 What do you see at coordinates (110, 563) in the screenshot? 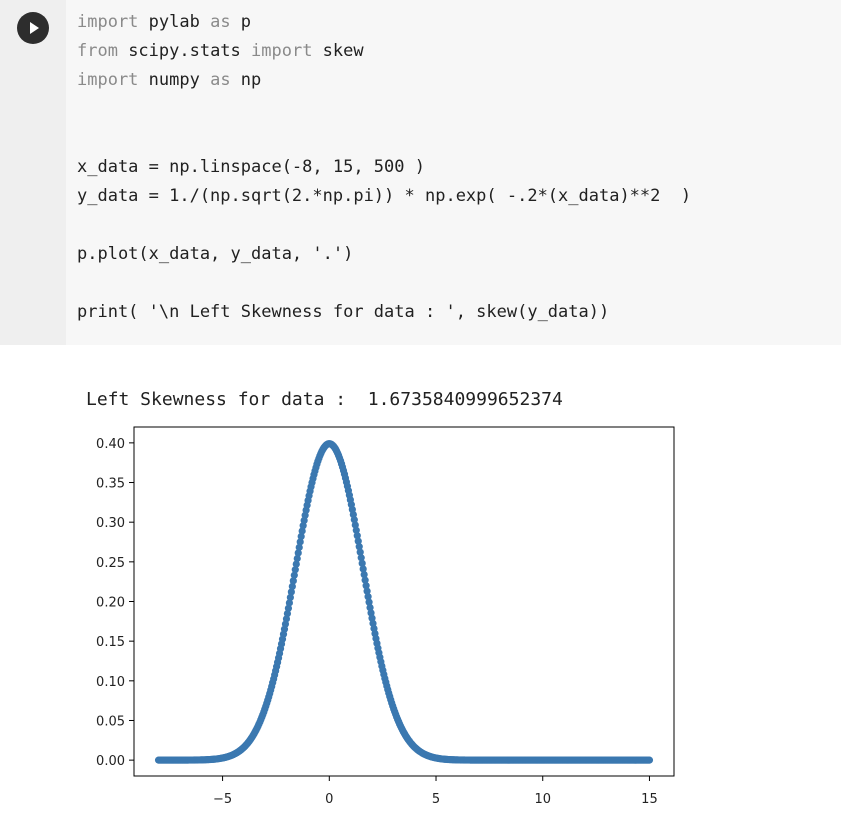
I see `y-tick-label: 0.25` at bounding box center [110, 563].